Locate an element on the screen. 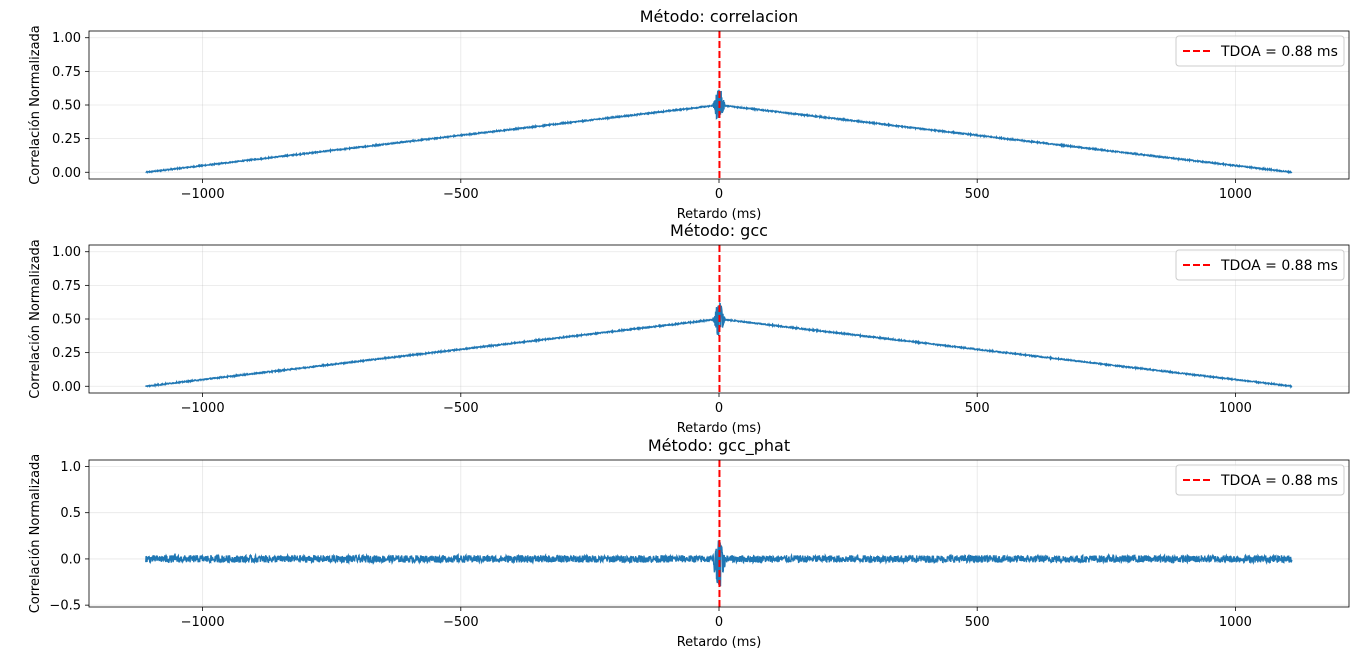 The image size is (1366, 655). y-tick-label: 0.0 is located at coordinates (70, 559).